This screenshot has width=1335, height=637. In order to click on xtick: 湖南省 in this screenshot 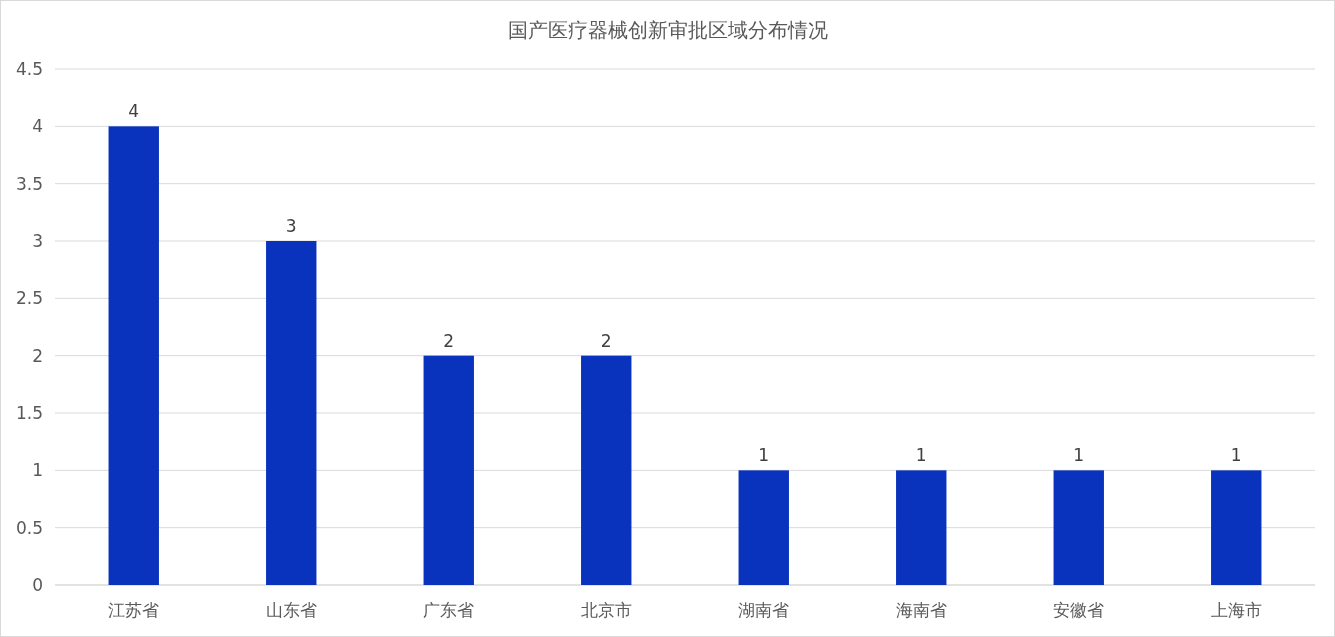, I will do `click(764, 610)`.